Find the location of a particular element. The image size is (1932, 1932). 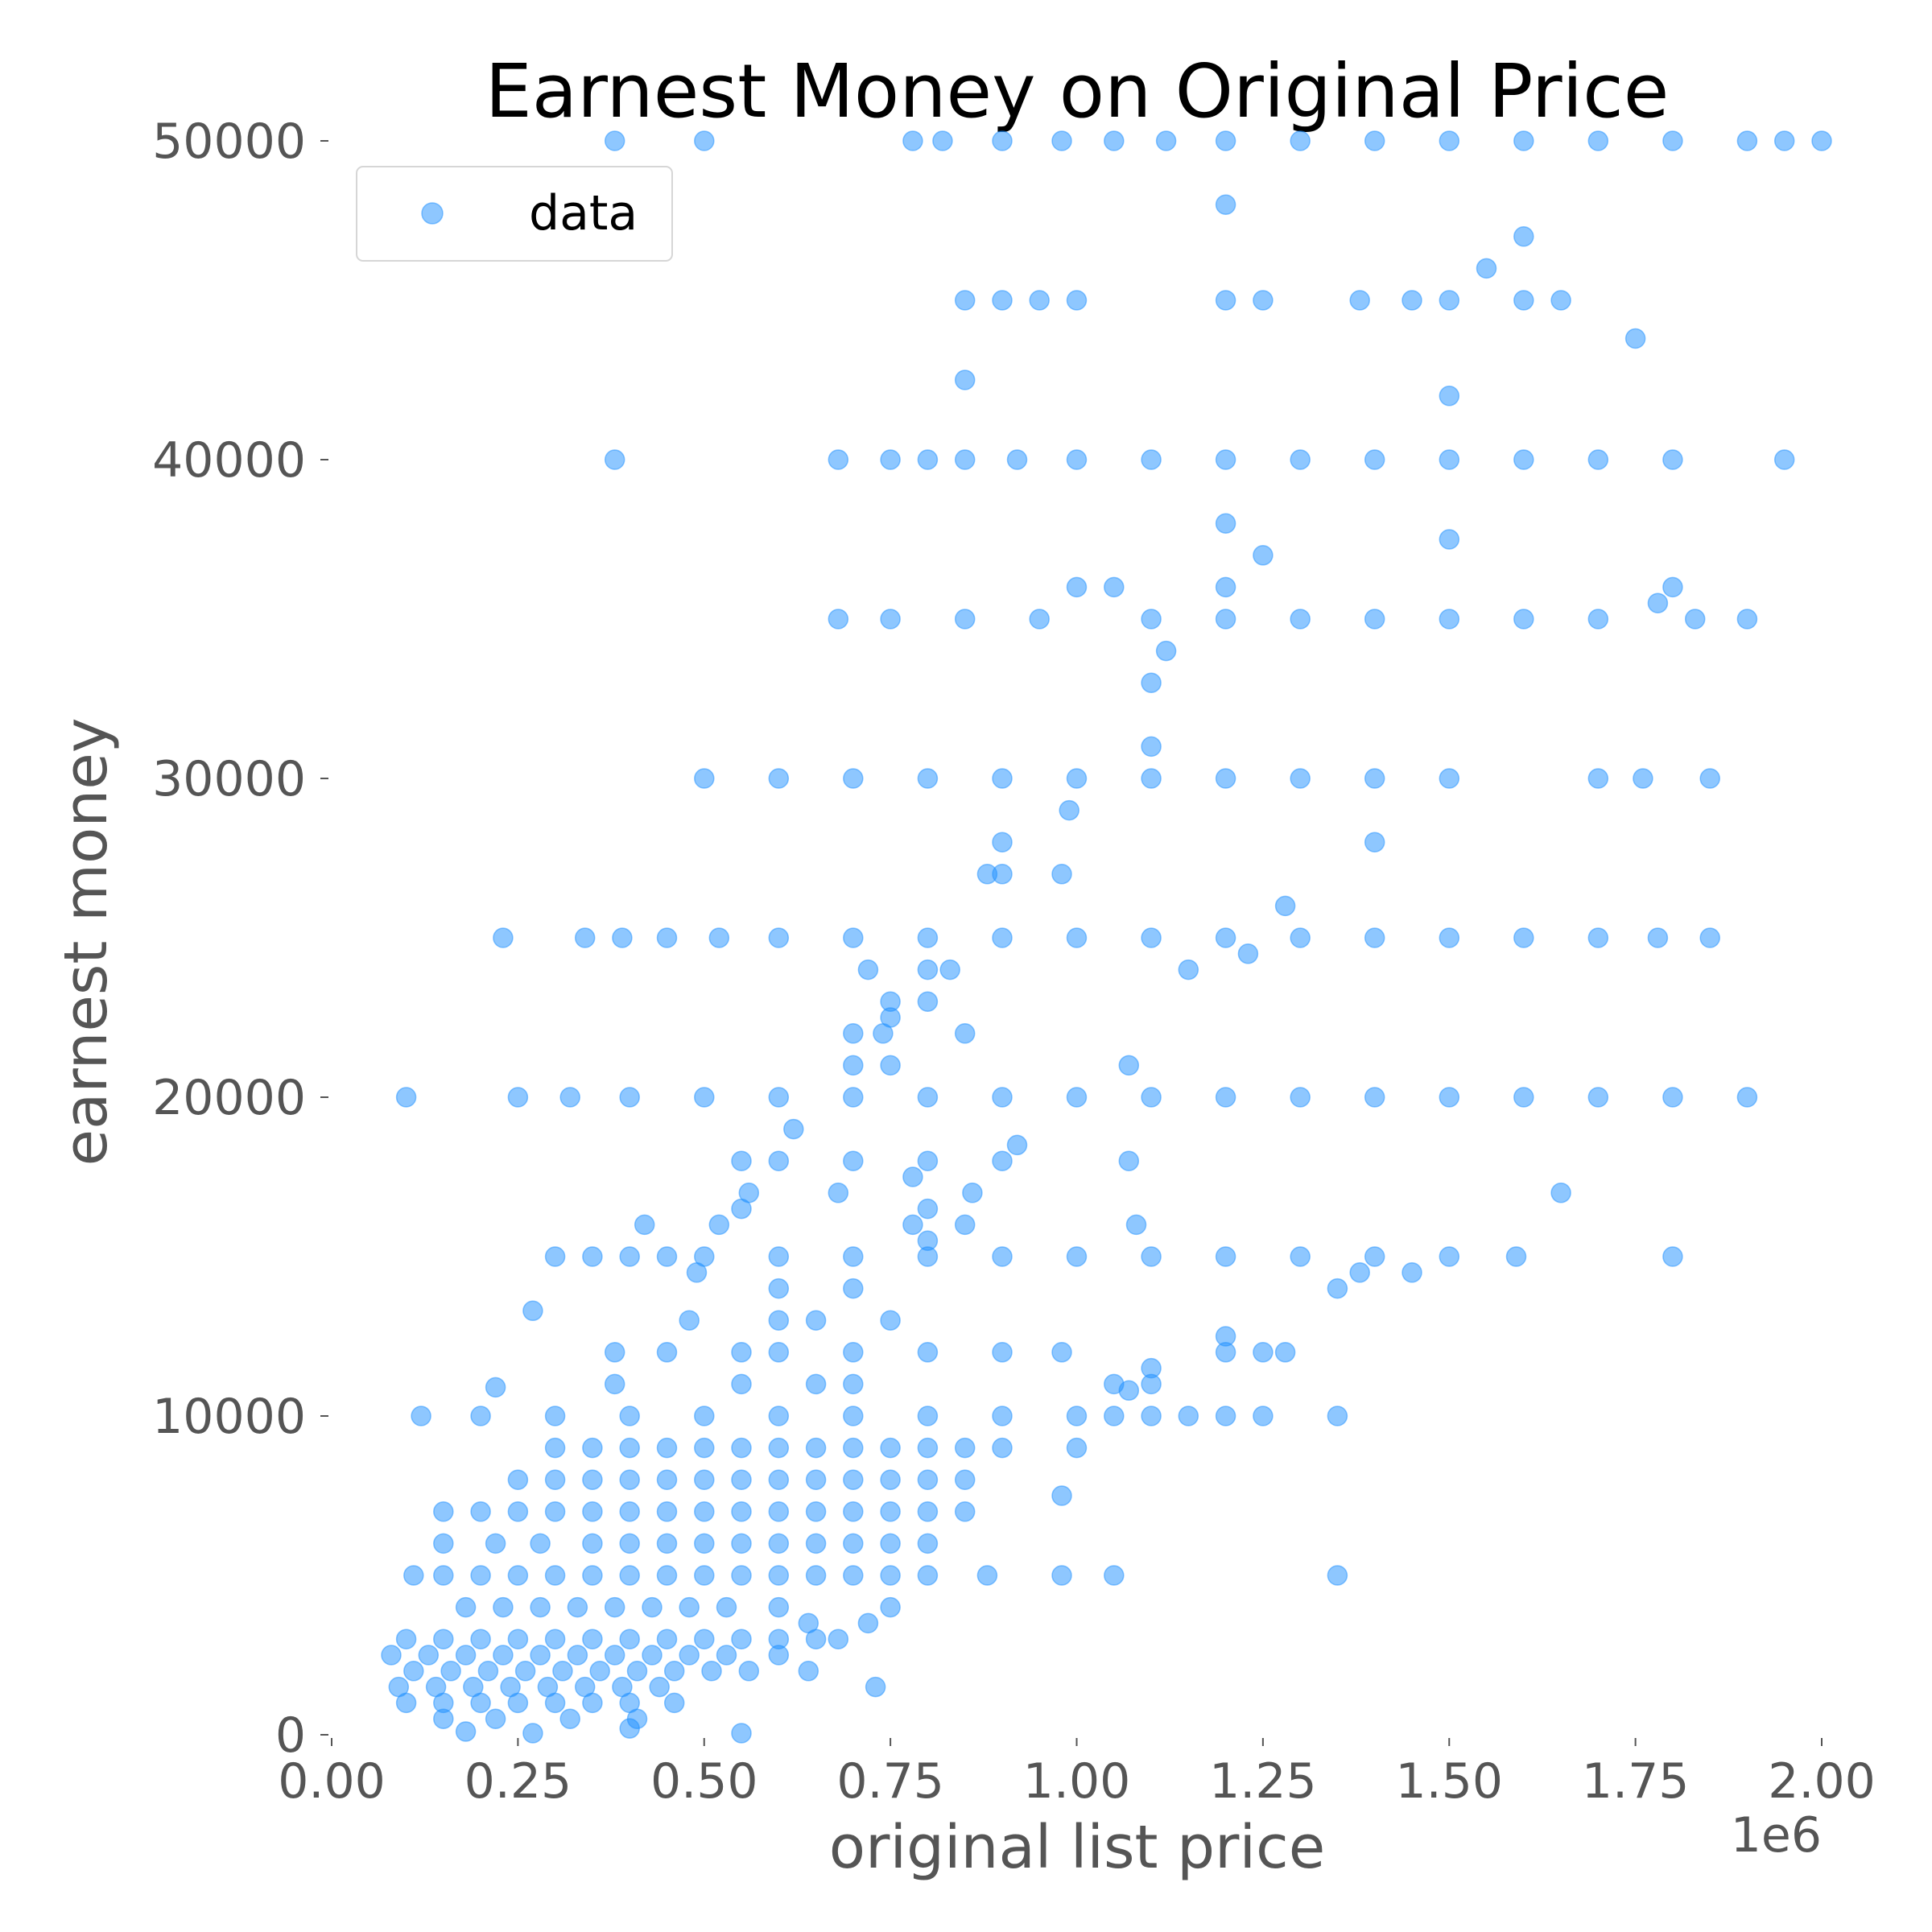

y-axis-label: earnest money is located at coordinates (86, 941).